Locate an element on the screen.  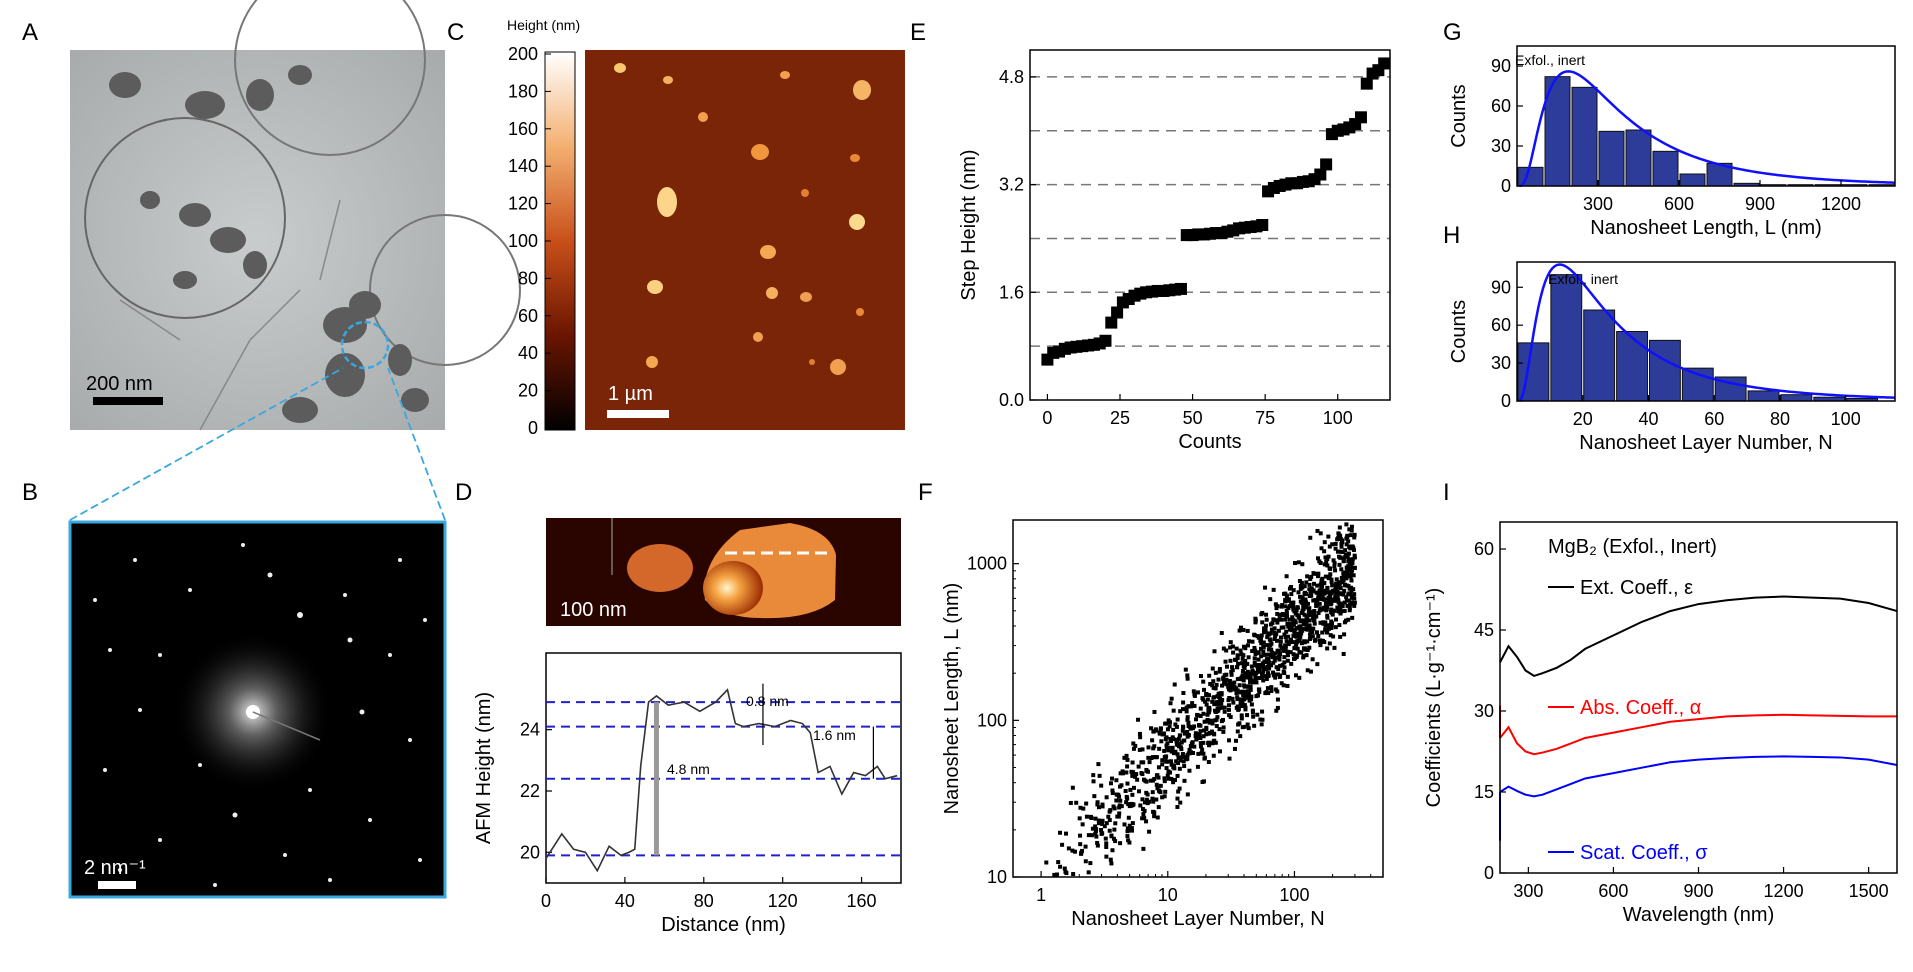
x-tick-label: 80 is located at coordinates (704, 901).